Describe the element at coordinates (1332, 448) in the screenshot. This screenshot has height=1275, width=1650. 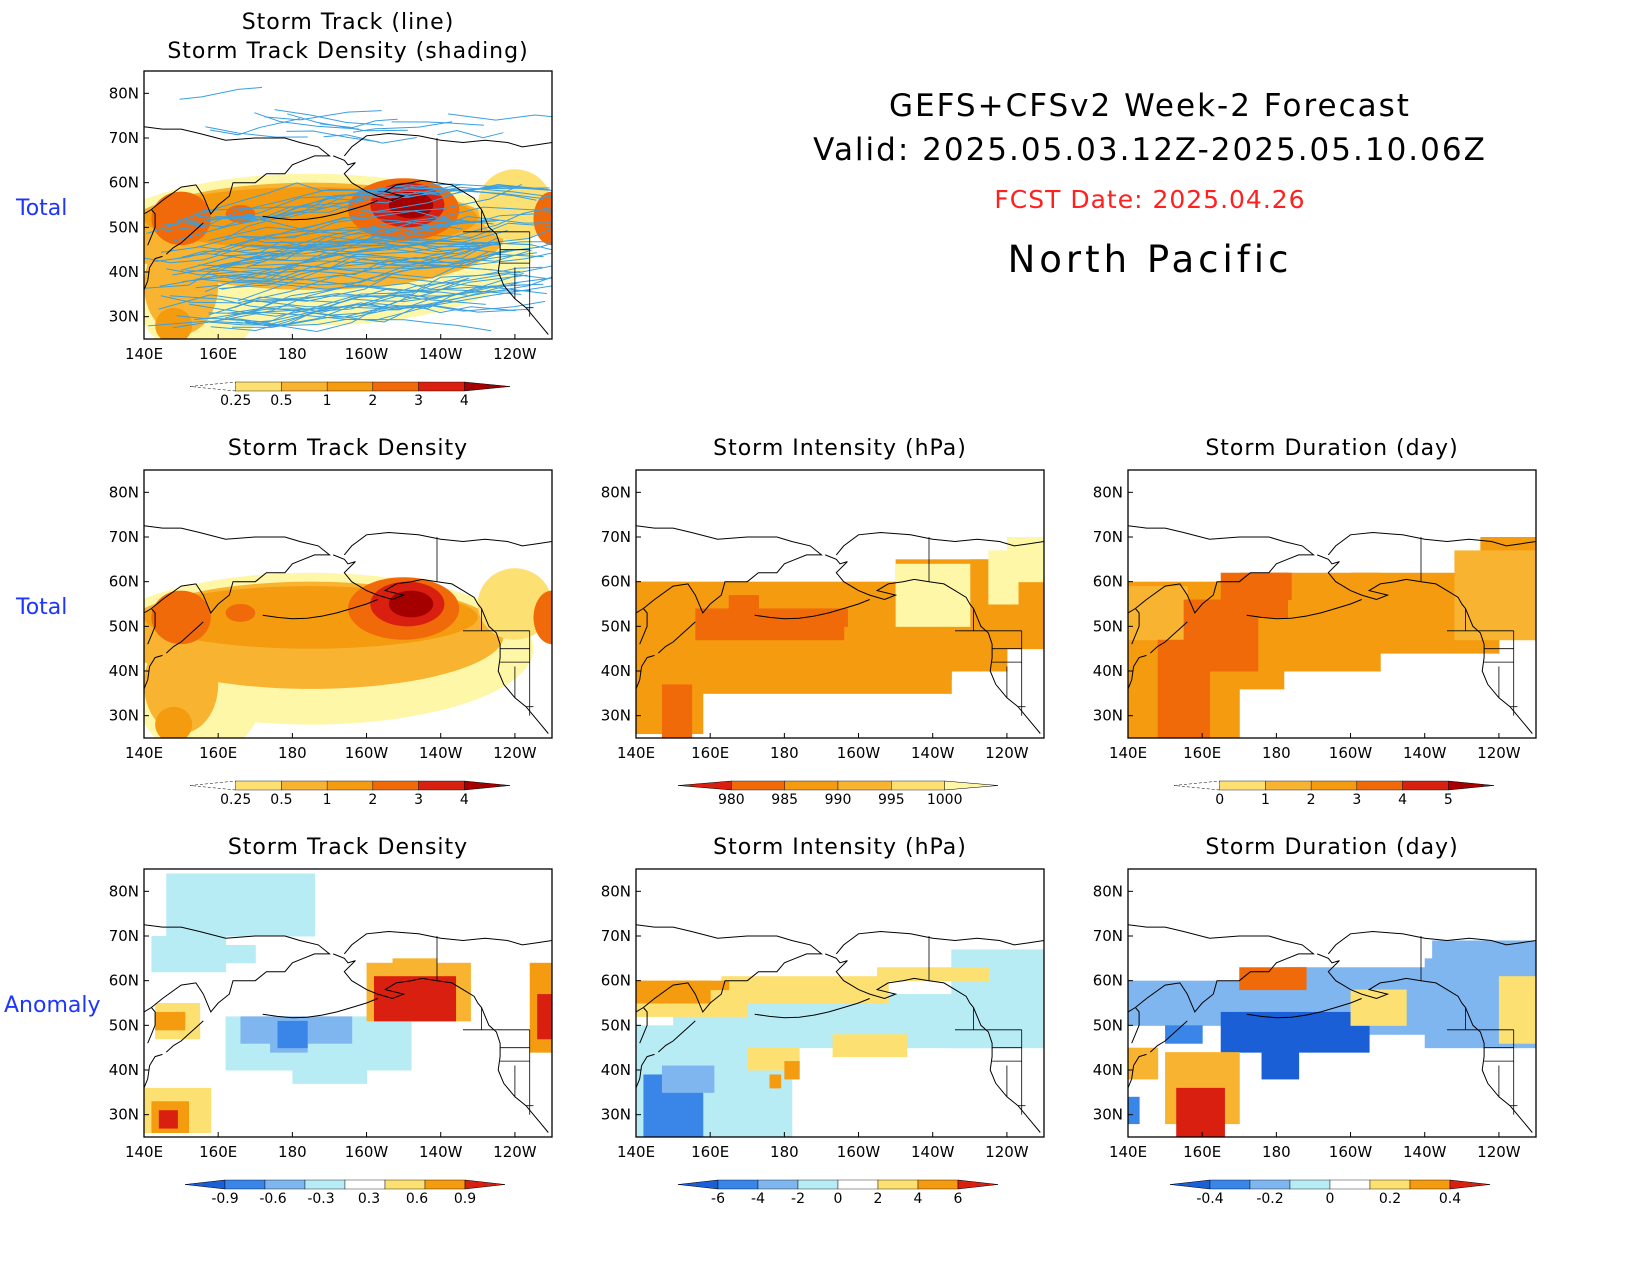
I see `panel4-title: Storm Duration (day)` at that location.